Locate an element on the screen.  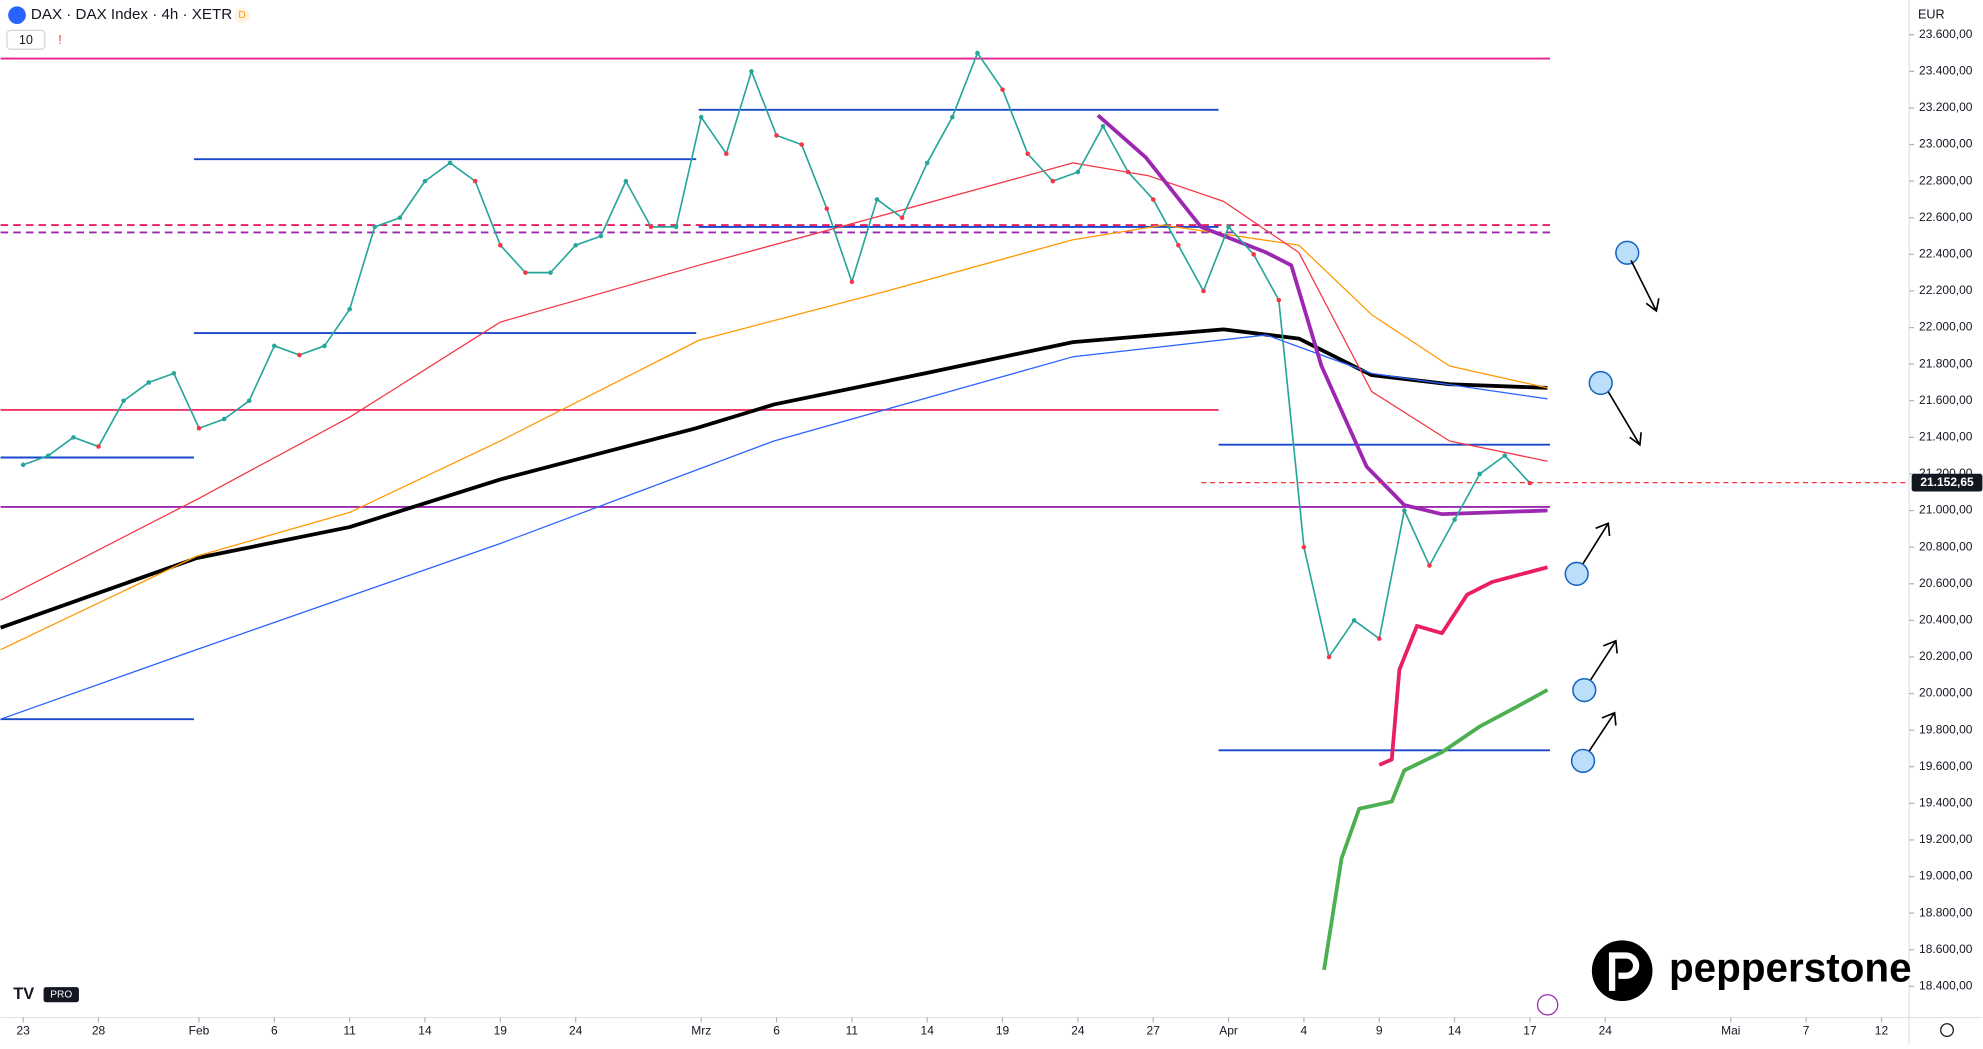
count-box is located at coordinates (26, 39).